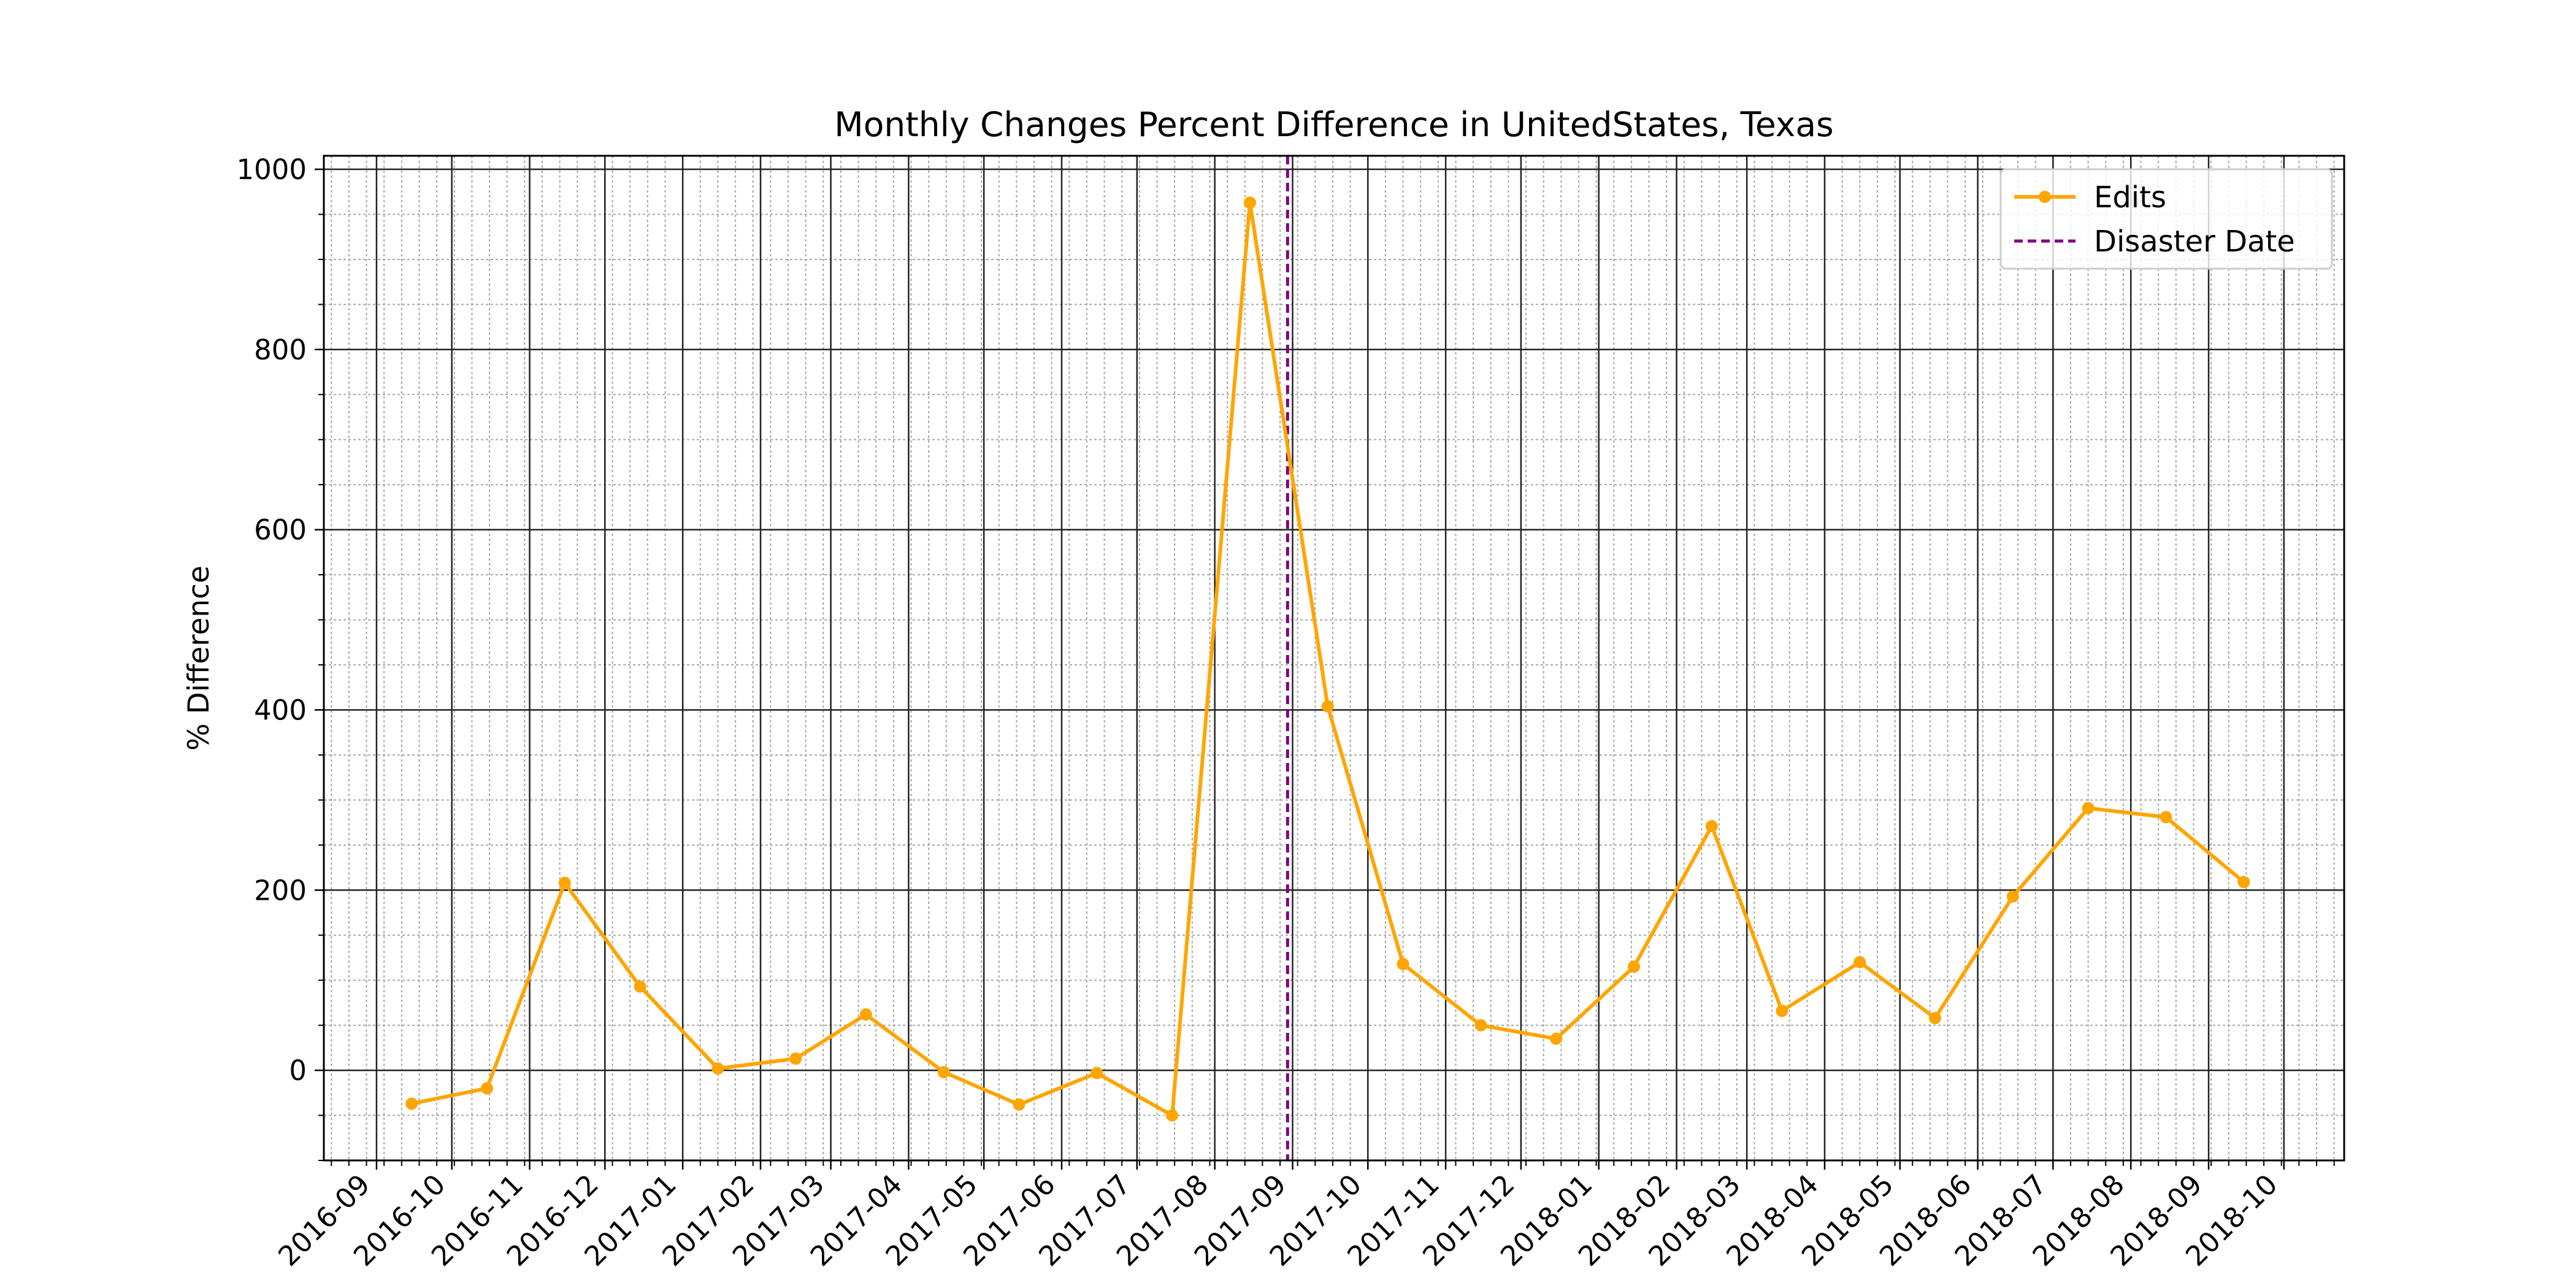 This screenshot has height=1288, width=2576. I want to click on y-tick-label: 800, so click(280, 350).